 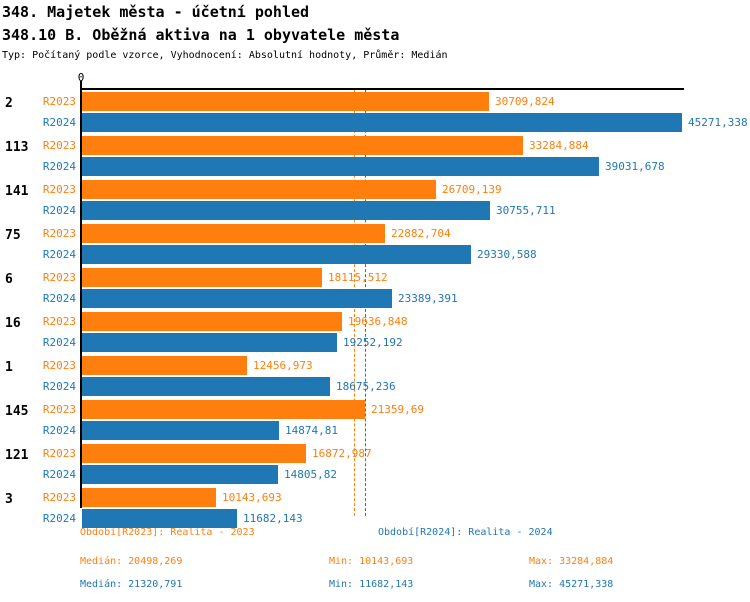 I want to click on bar-row-r2023: R2023 21359,69, so click(x=363, y=409).